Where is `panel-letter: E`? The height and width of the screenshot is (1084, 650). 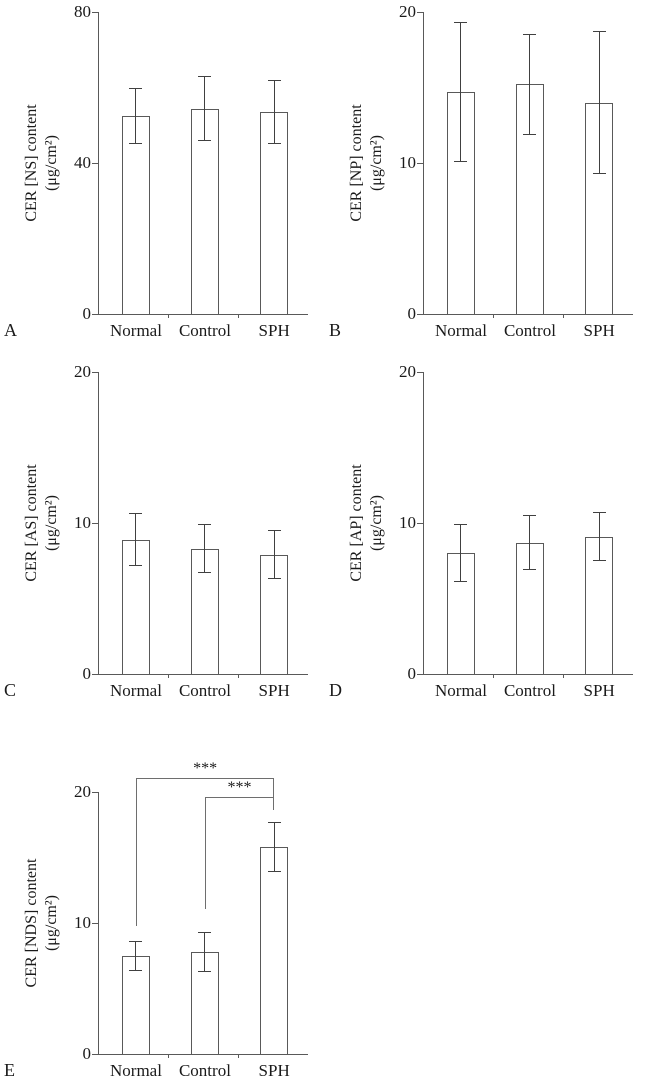
panel-letter: E is located at coordinates (9, 1070).